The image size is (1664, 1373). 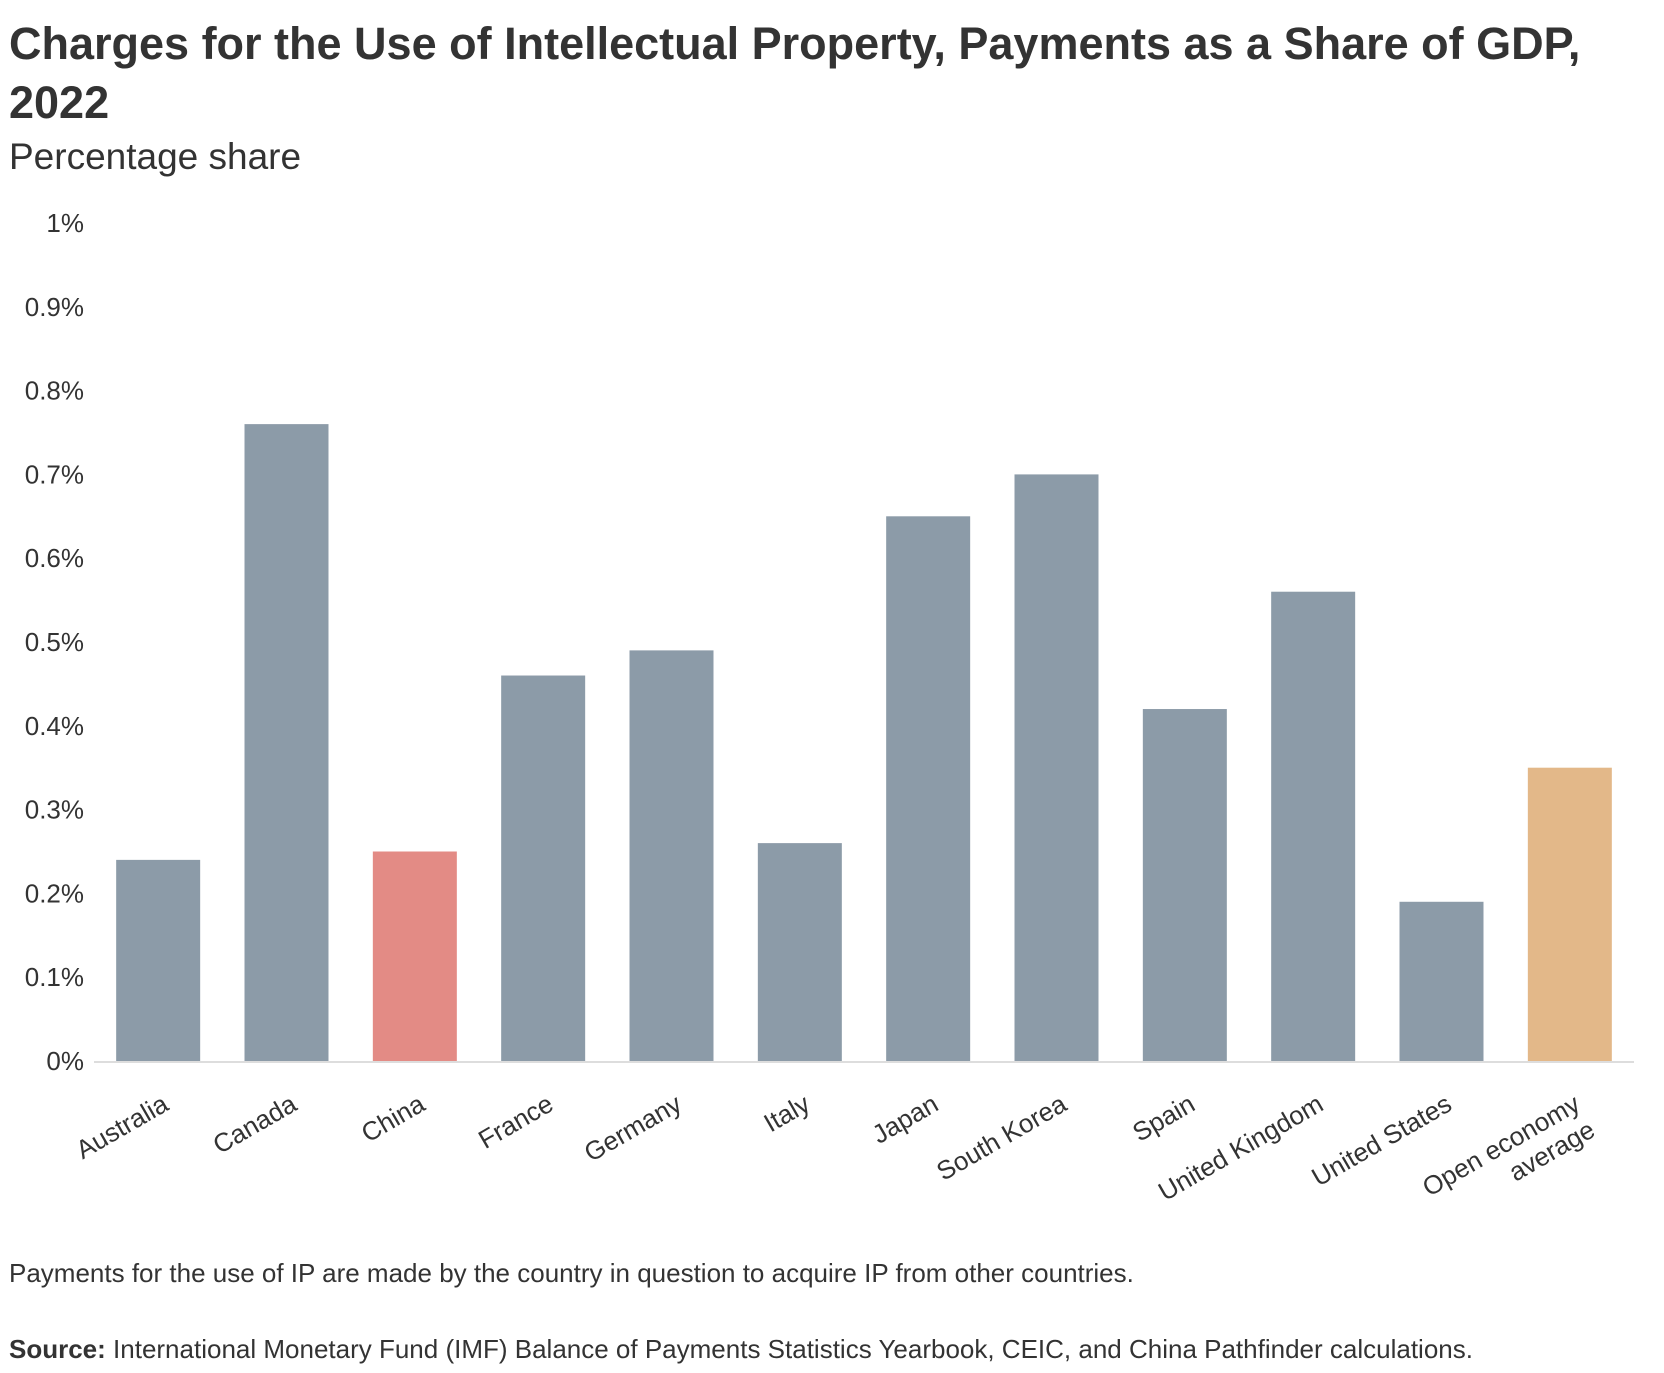 I want to click on y-tick-label: 0.9%, so click(x=54, y=307).